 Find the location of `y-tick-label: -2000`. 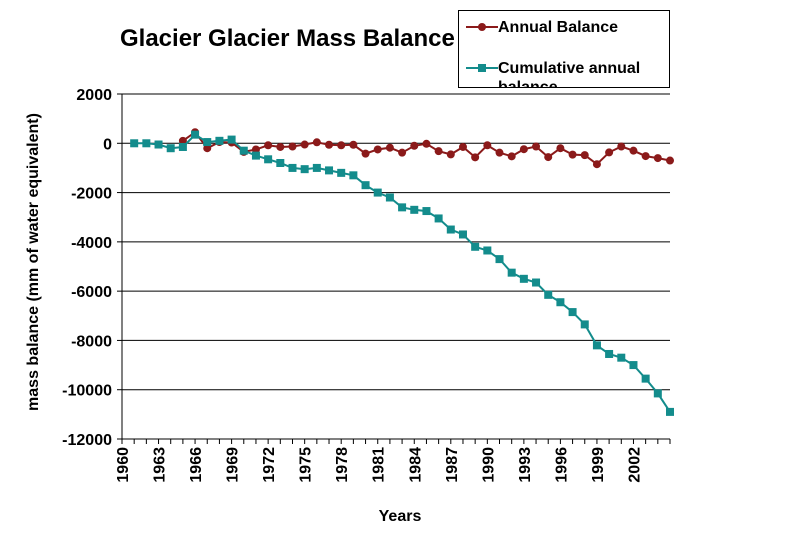

y-tick-label: -2000 is located at coordinates (91, 194).